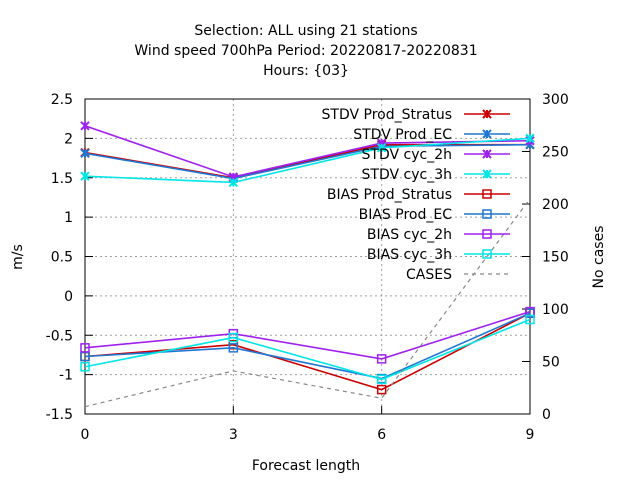  I want to click on y2-tick-label: 100, so click(555, 310).